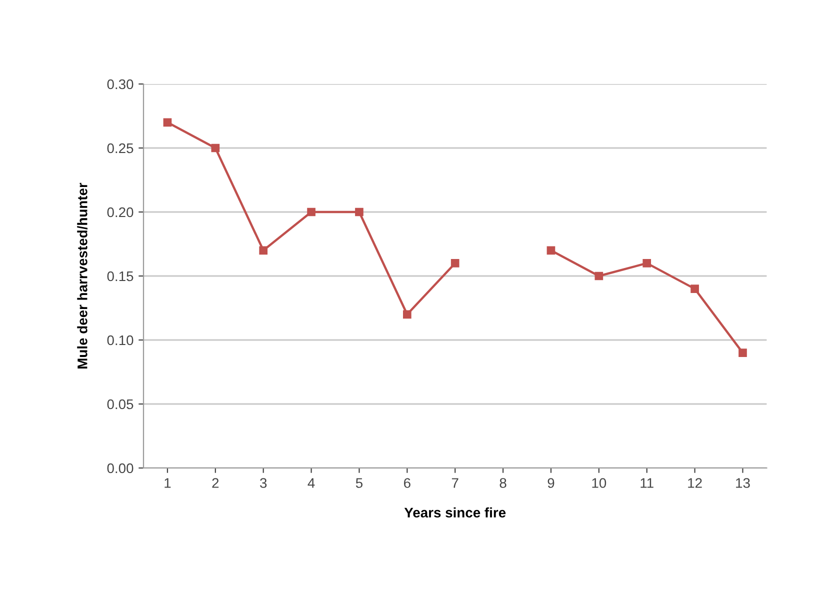  What do you see at coordinates (120, 148) in the screenshot?
I see `y-tick-label: 0.25` at bounding box center [120, 148].